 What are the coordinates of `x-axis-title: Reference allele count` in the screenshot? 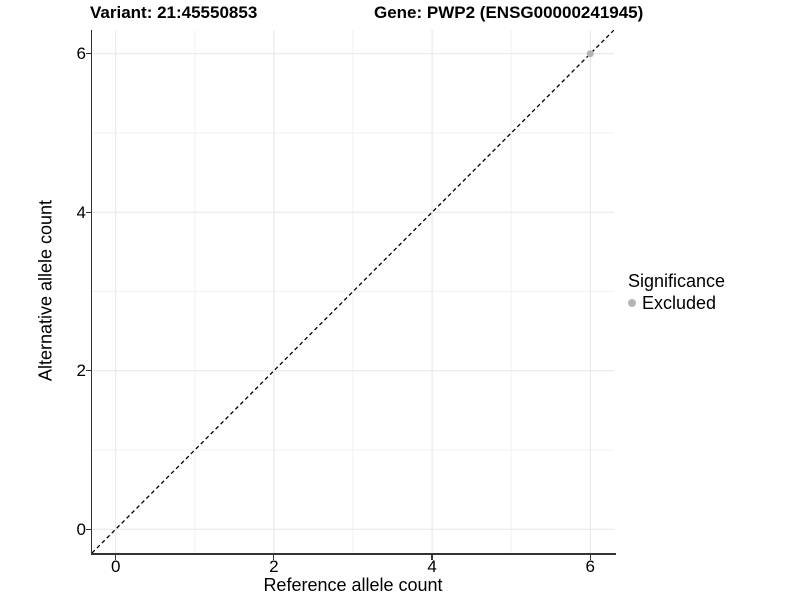 It's located at (353, 585).